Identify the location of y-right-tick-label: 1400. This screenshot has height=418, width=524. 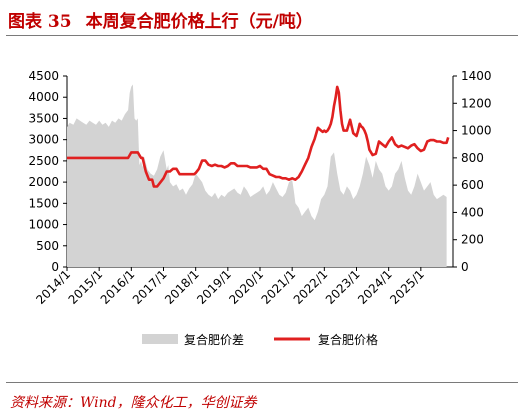
(476, 76).